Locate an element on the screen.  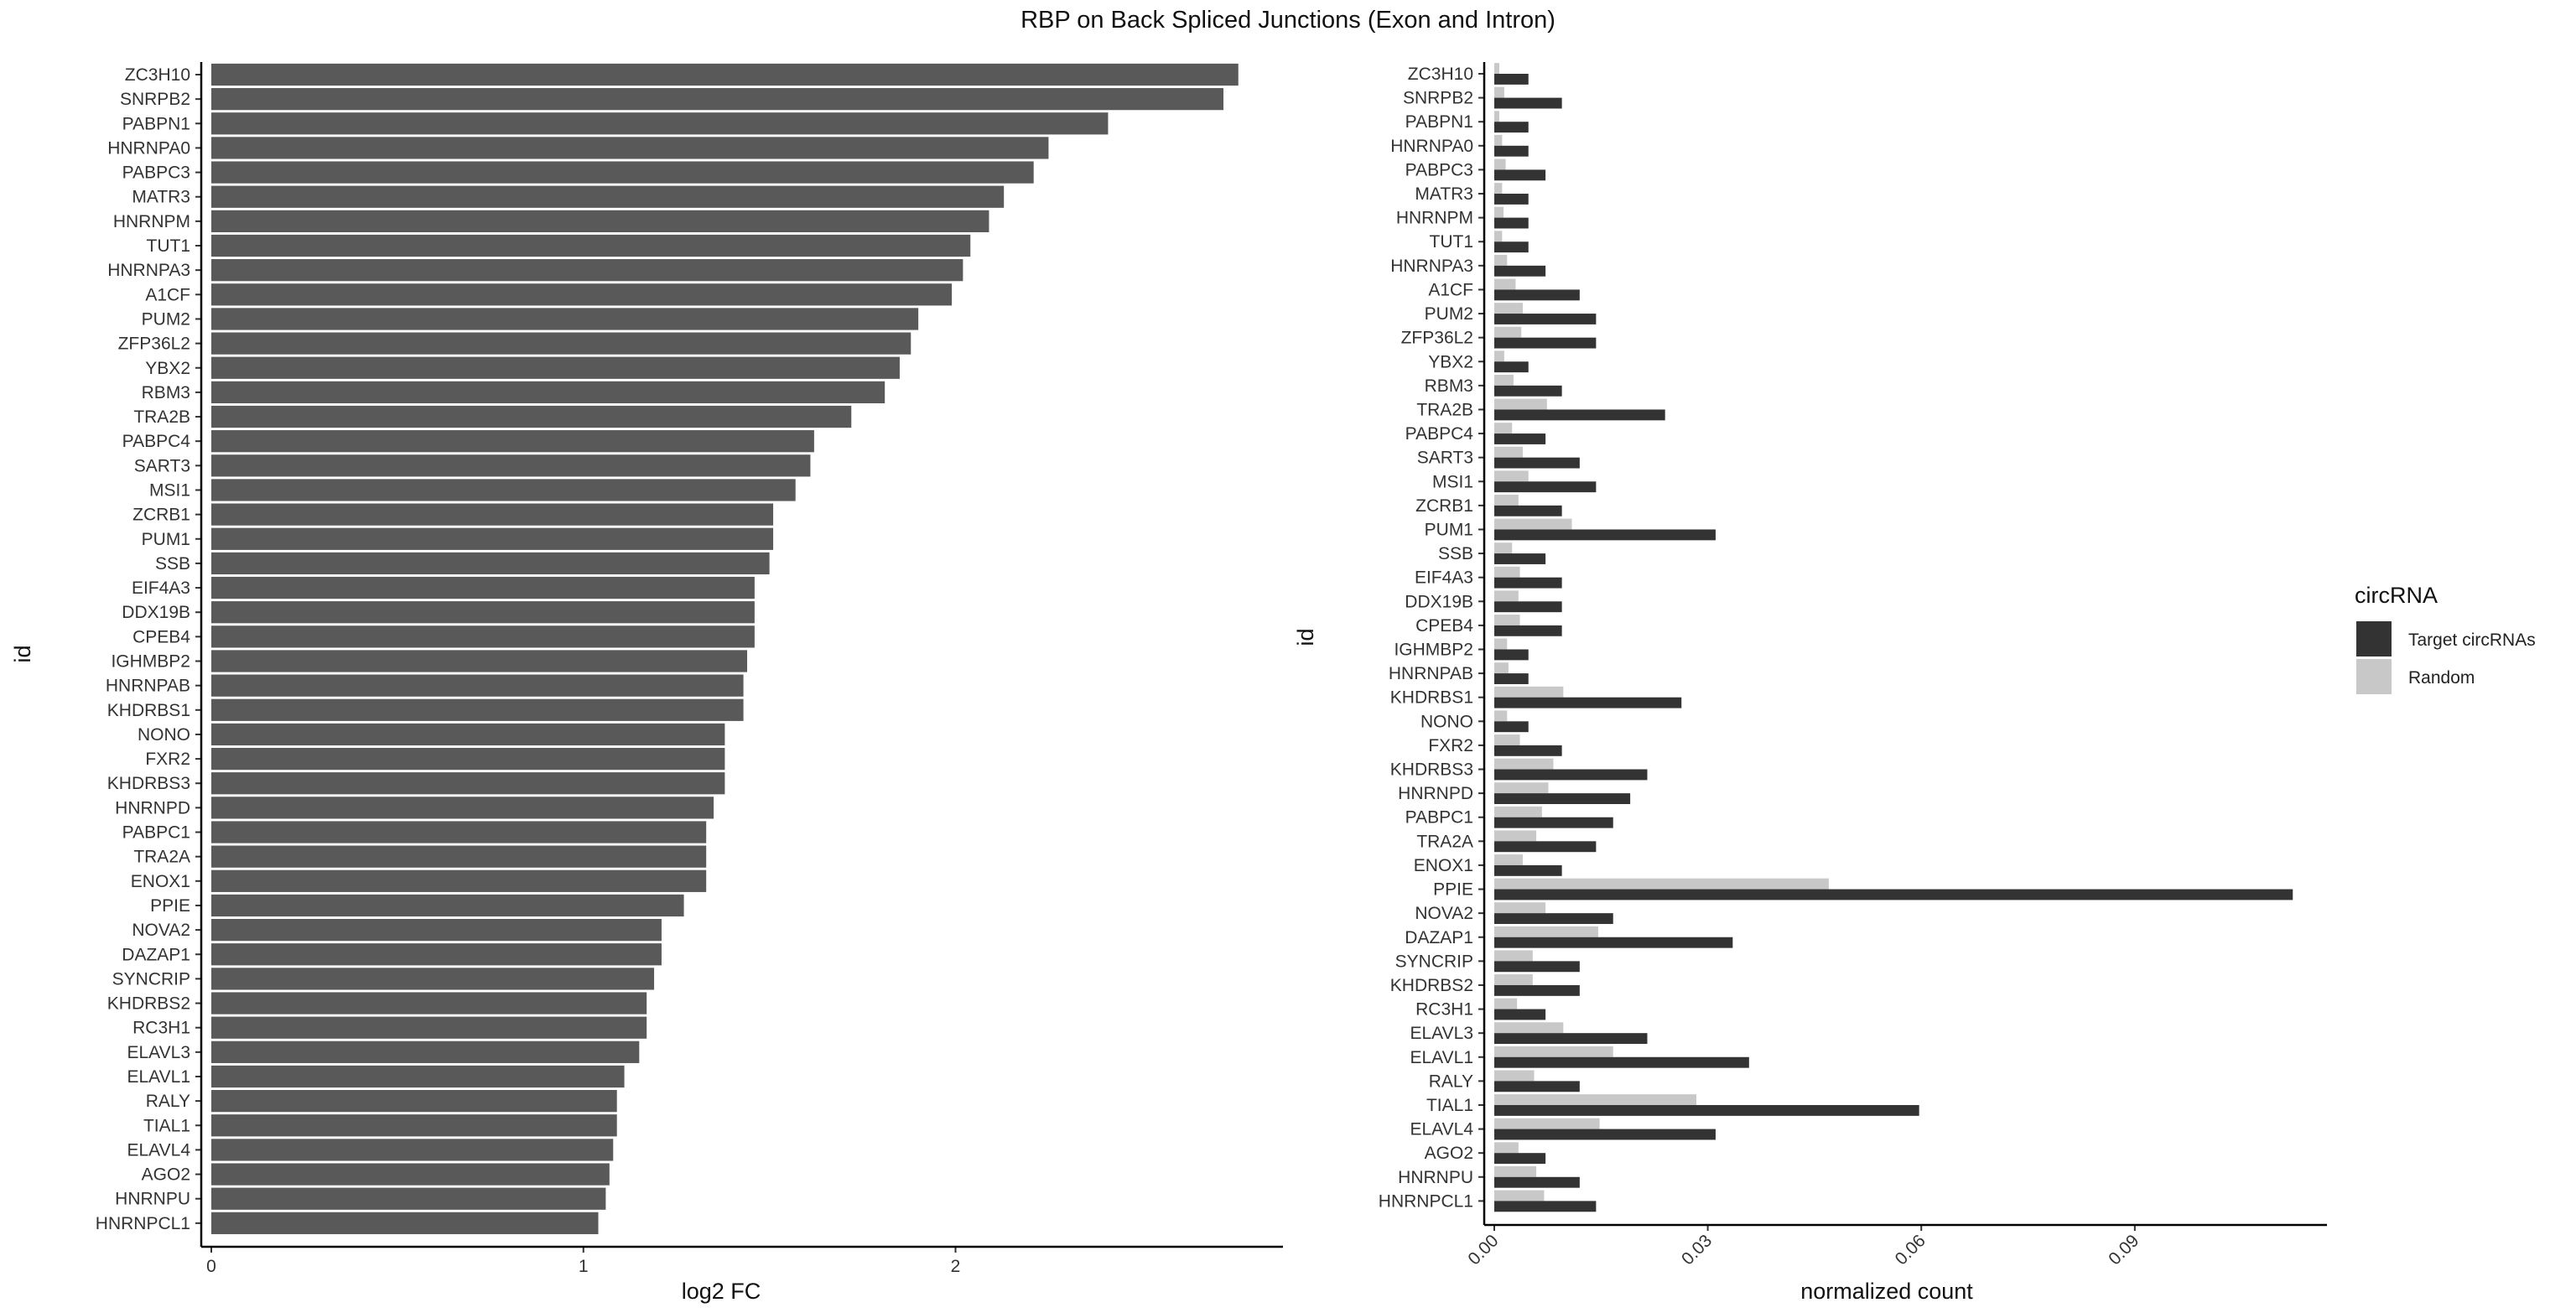
y-tick-label: KHDRBS2 is located at coordinates (148, 1004).